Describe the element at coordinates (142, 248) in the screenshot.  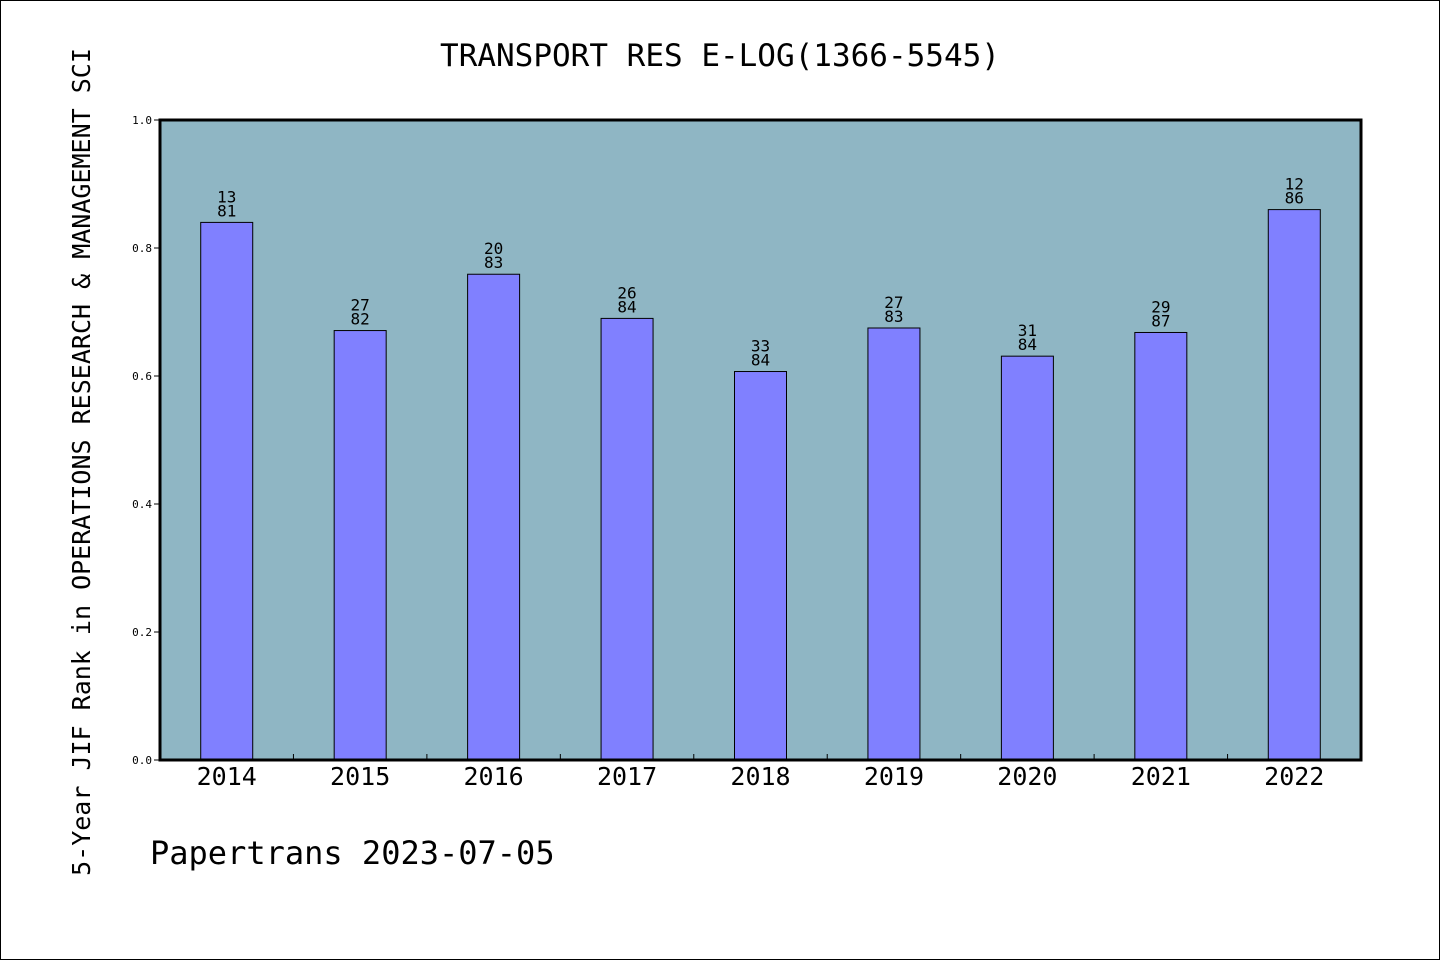
I see `y-tick-label-0.8: 0.8` at that location.